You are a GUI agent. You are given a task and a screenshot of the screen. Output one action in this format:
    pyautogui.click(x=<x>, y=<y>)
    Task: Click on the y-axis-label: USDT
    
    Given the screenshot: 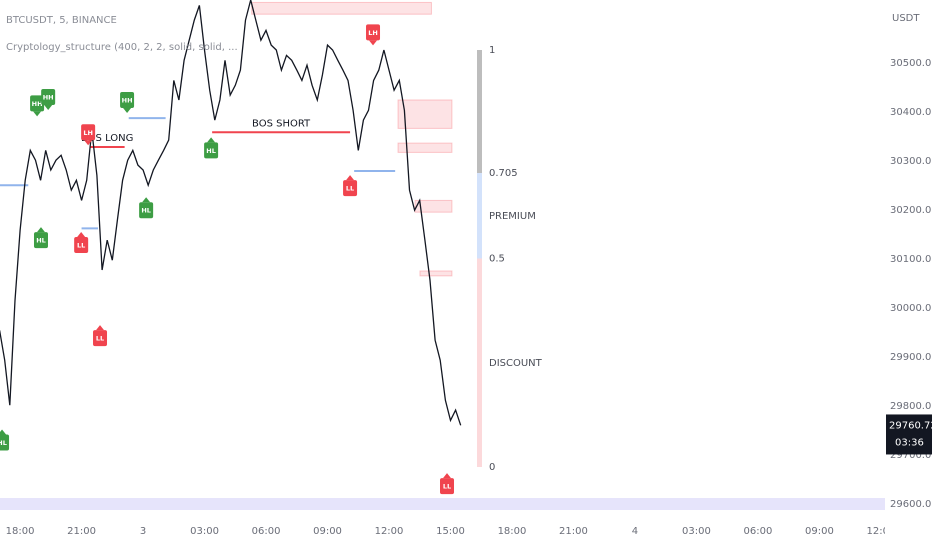 What is the action you would take?
    pyautogui.click(x=906, y=18)
    